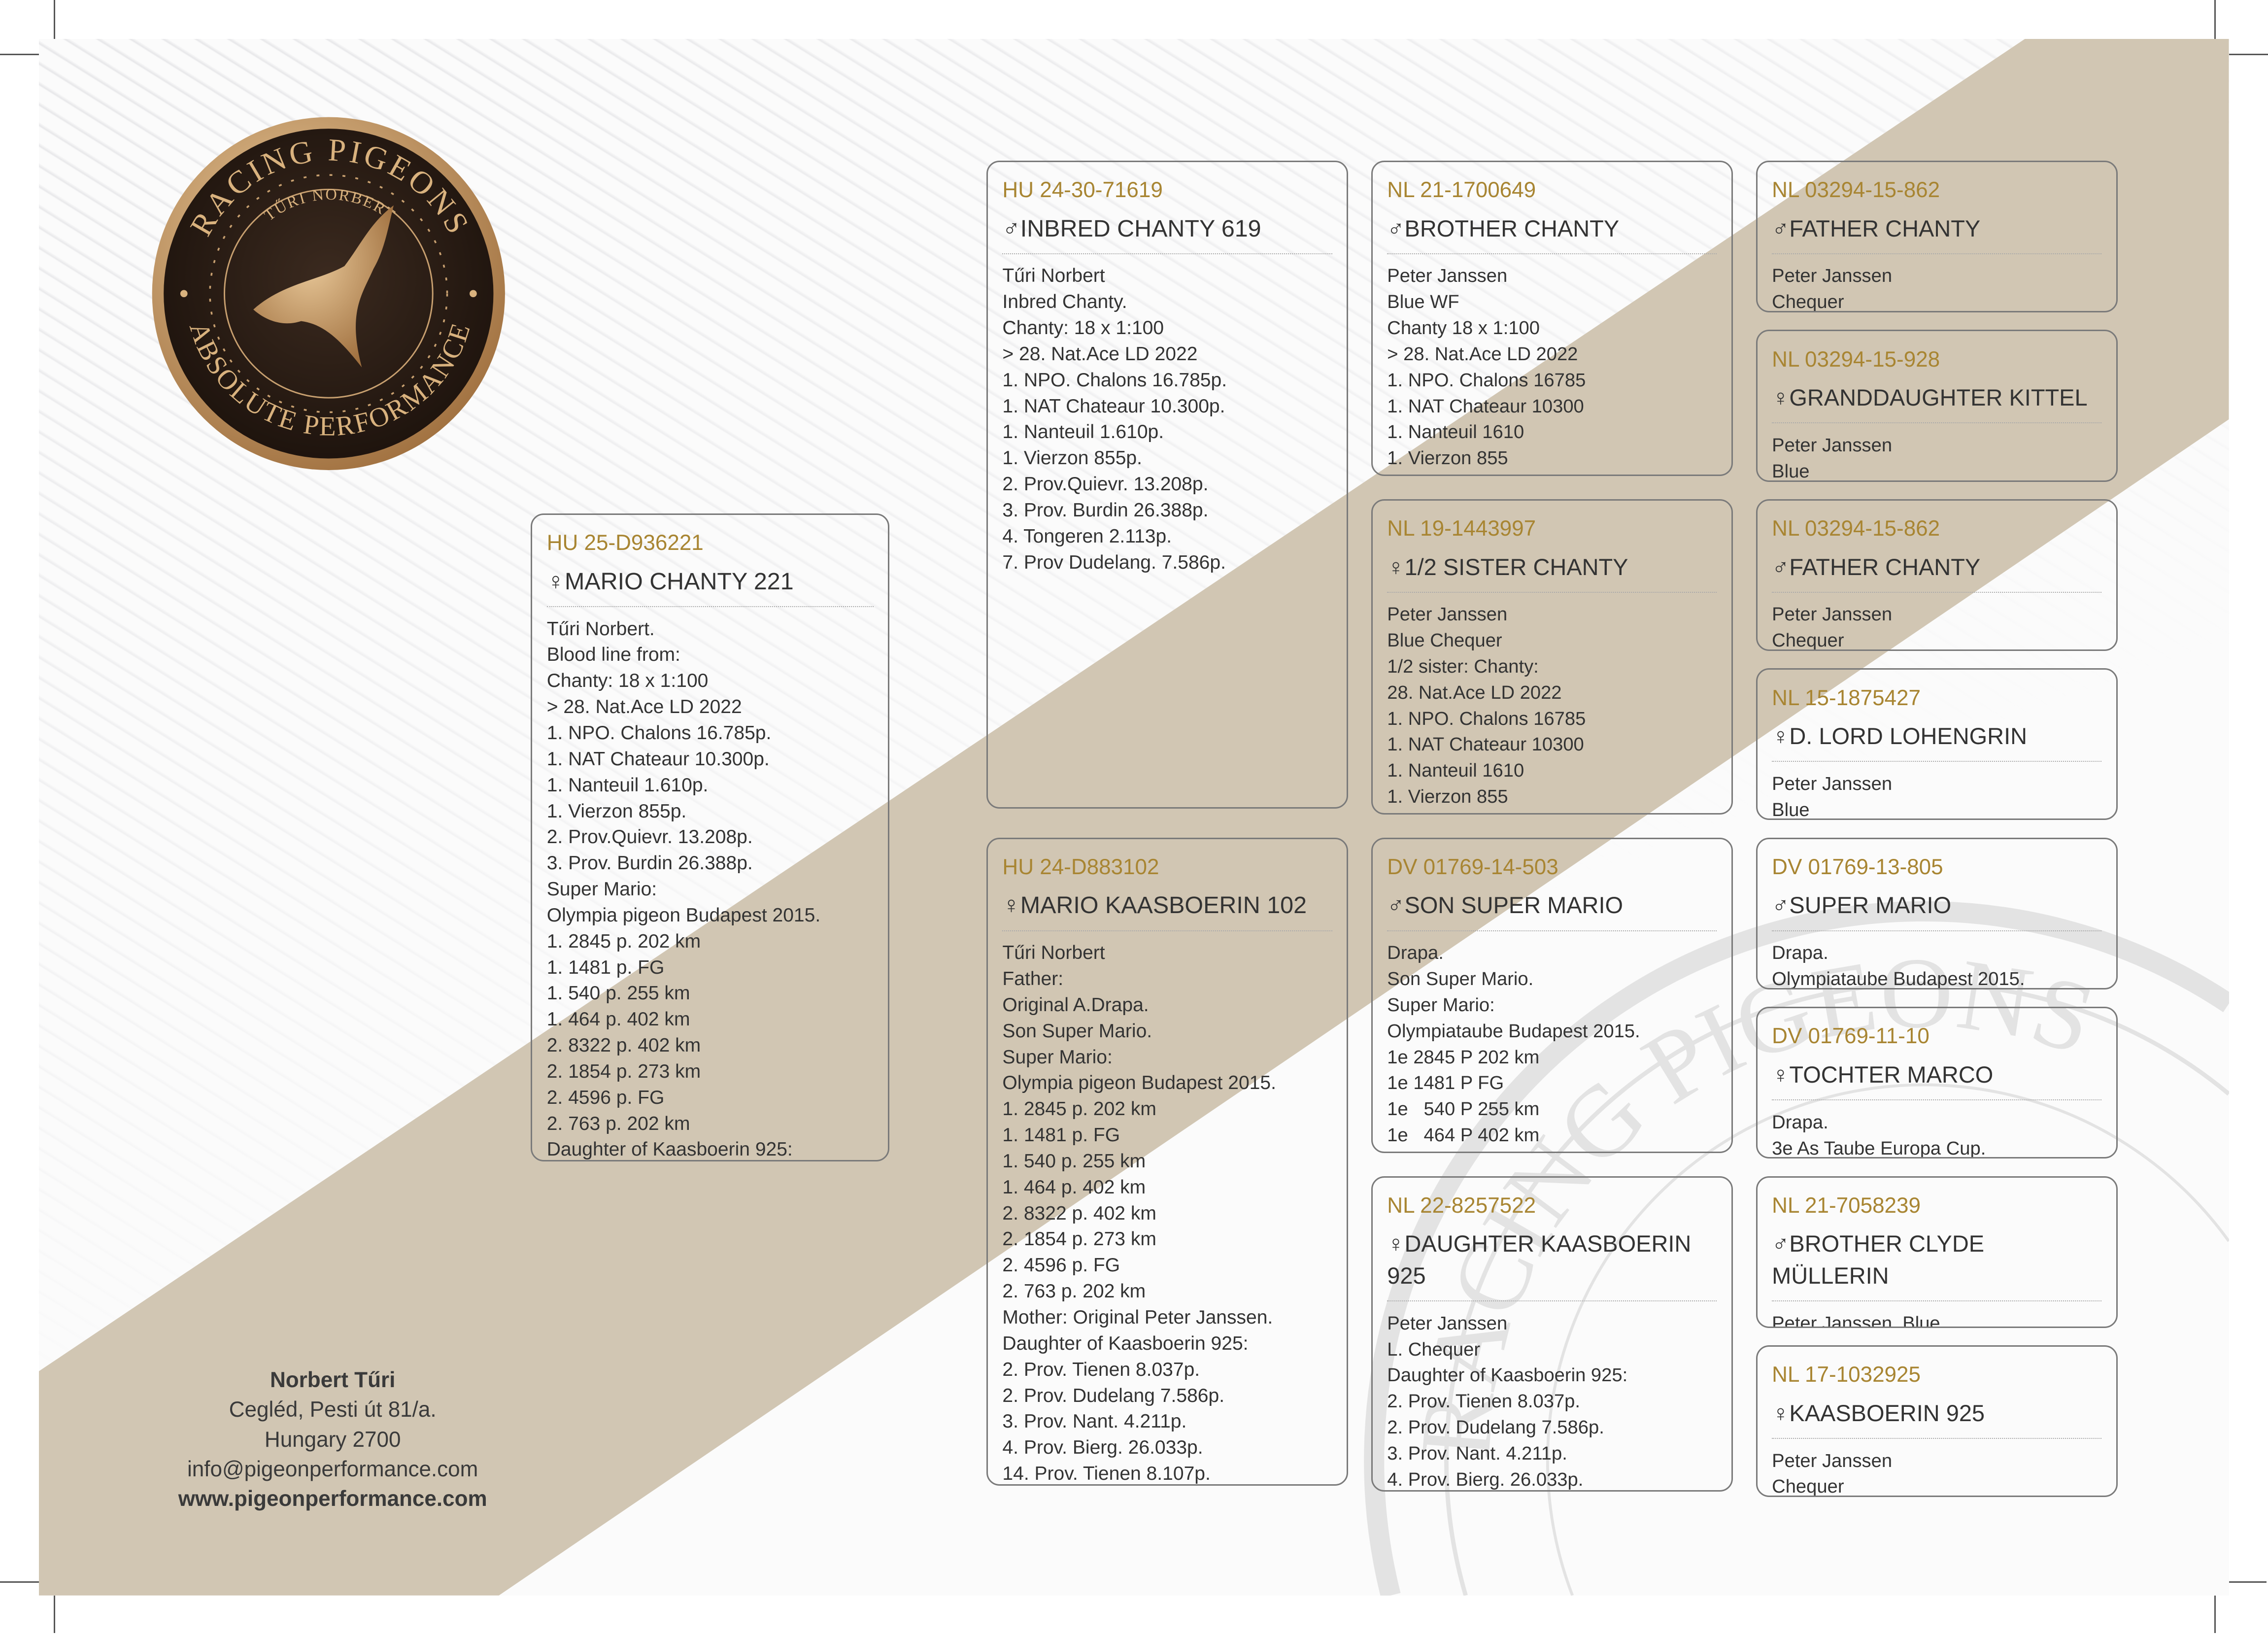  I want to click on detail-line: 2. 763 p. 202 km, so click(1074, 1291).